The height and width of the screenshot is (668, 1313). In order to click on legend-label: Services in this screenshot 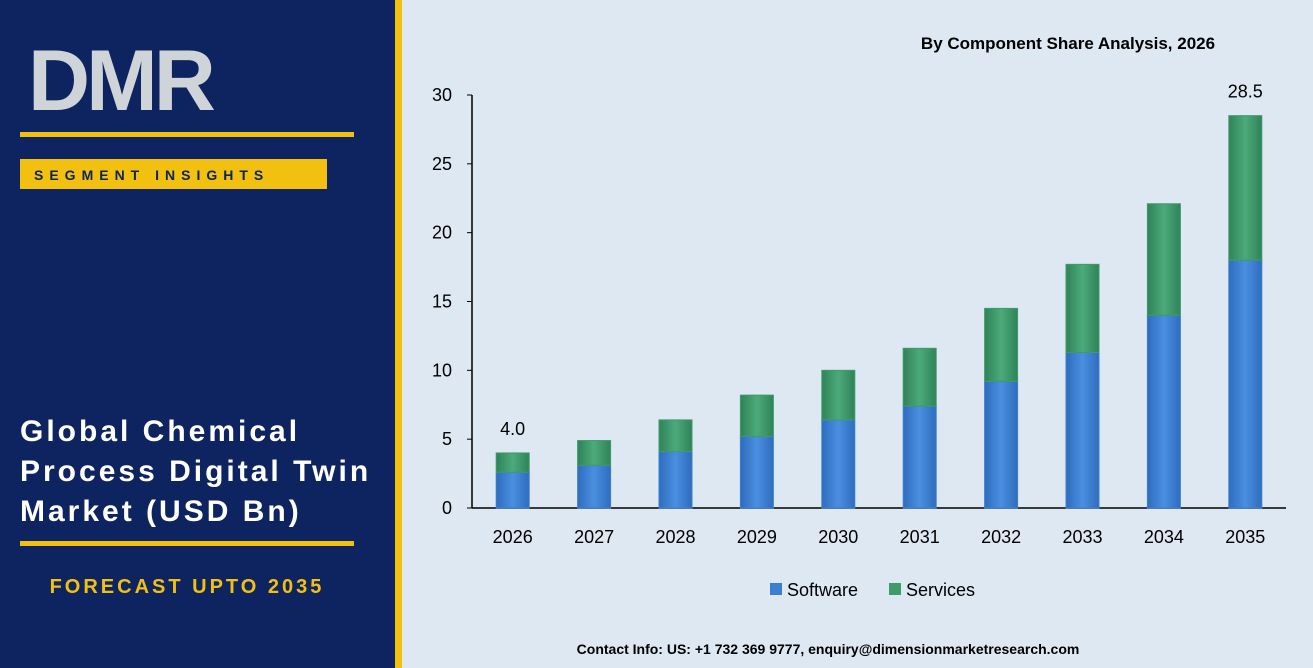, I will do `click(940, 590)`.